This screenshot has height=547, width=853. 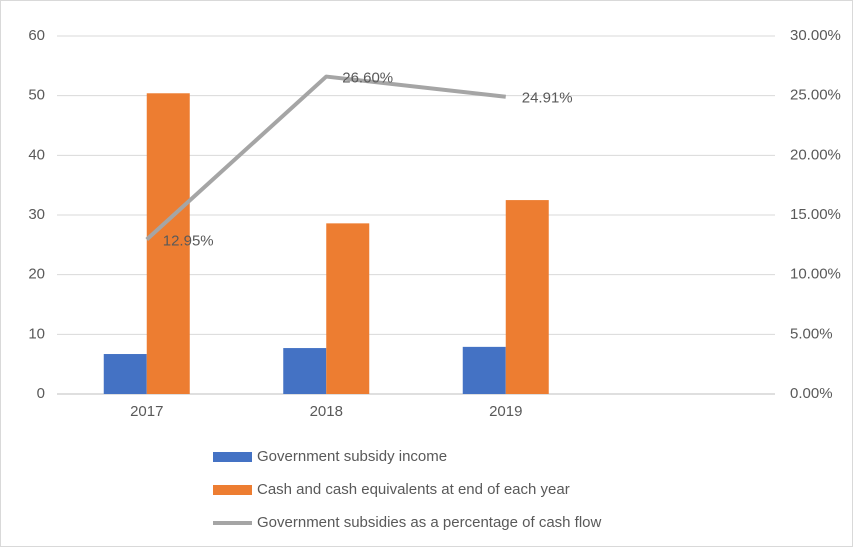 I want to click on y2-tick-label: 15.00%, so click(x=815, y=214).